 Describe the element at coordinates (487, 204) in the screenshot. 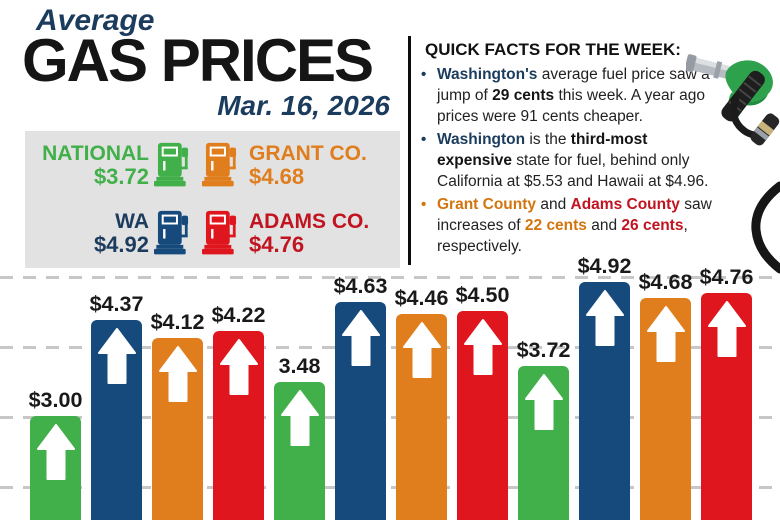

I see `fact-text-segment: Grant County` at that location.